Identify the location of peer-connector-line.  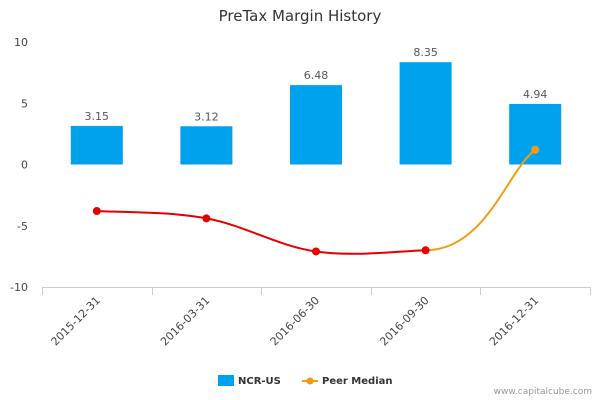
(480, 200).